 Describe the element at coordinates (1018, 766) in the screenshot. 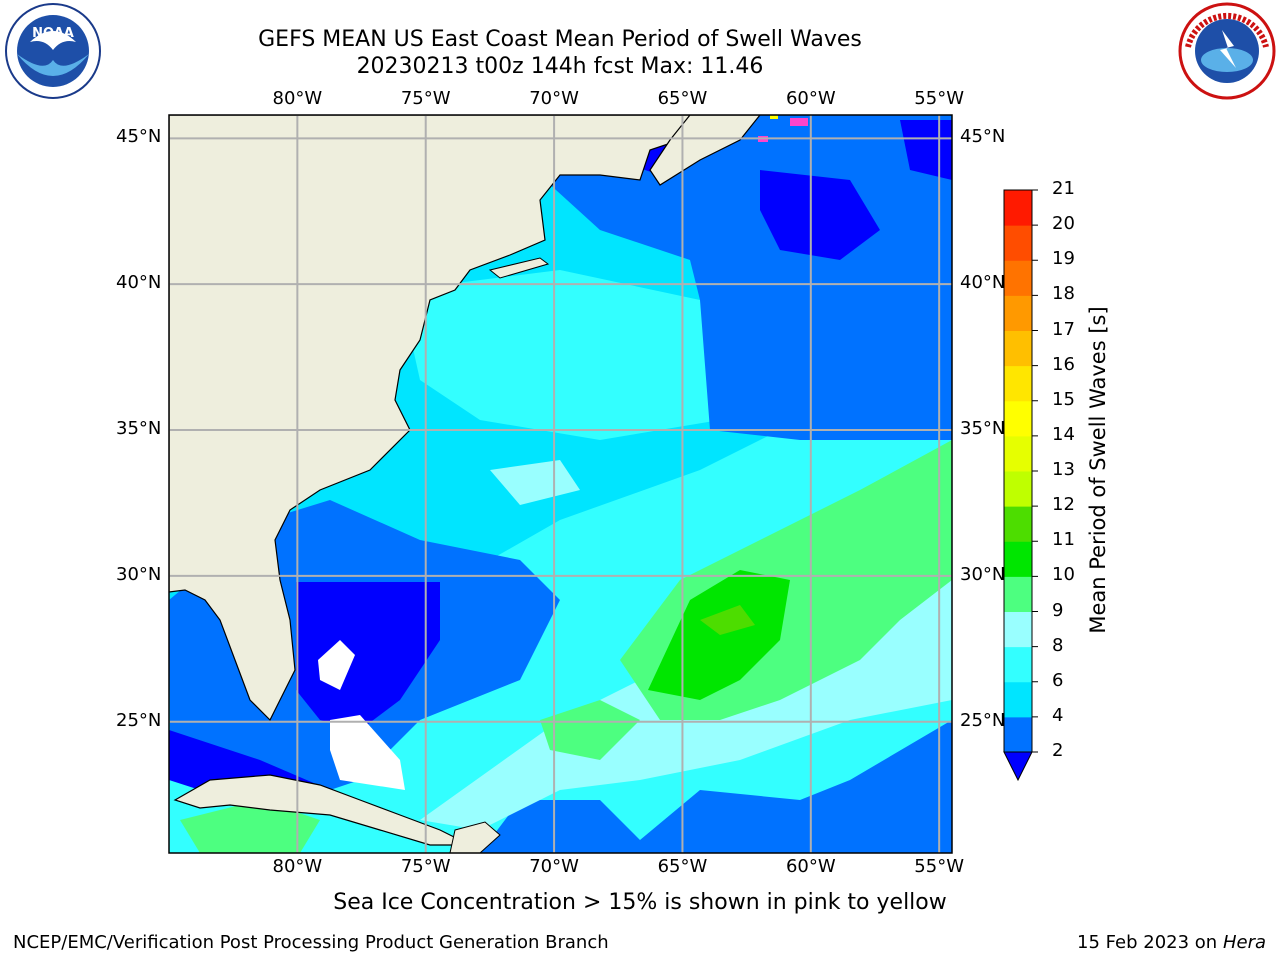

I see `colorbar-extend-arrow` at that location.